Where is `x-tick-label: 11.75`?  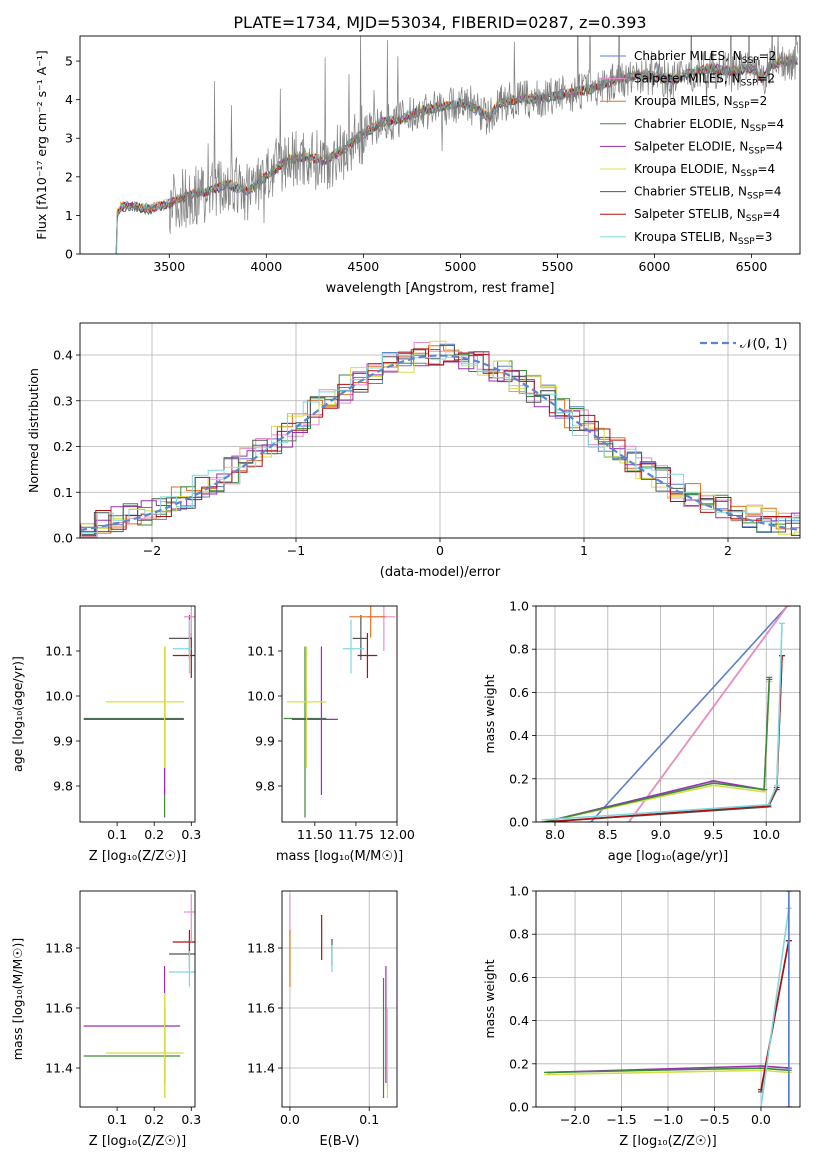
x-tick-label: 11.75 is located at coordinates (356, 834).